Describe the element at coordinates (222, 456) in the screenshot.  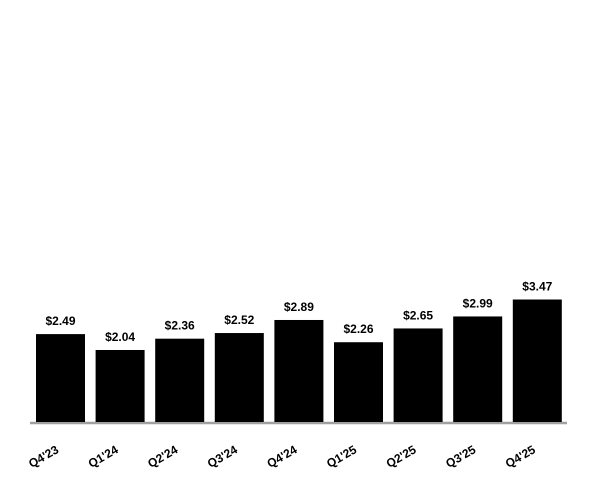
I see `x-tick-label: Q3'24` at that location.